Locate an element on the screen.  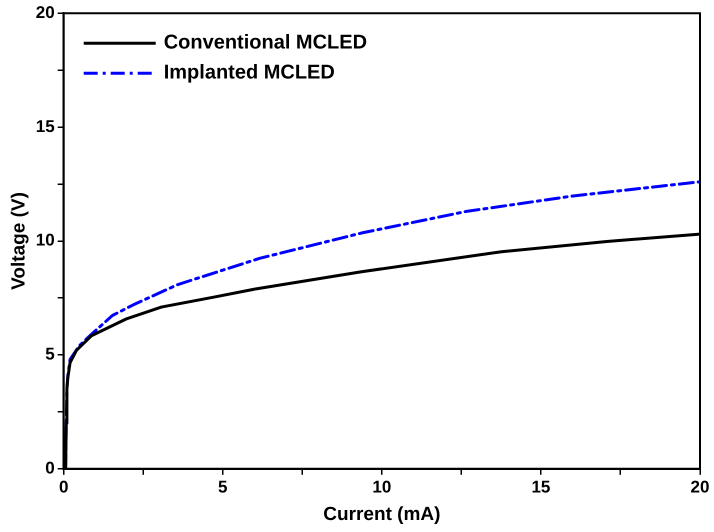
x-tick-label: 0 is located at coordinates (63, 487).